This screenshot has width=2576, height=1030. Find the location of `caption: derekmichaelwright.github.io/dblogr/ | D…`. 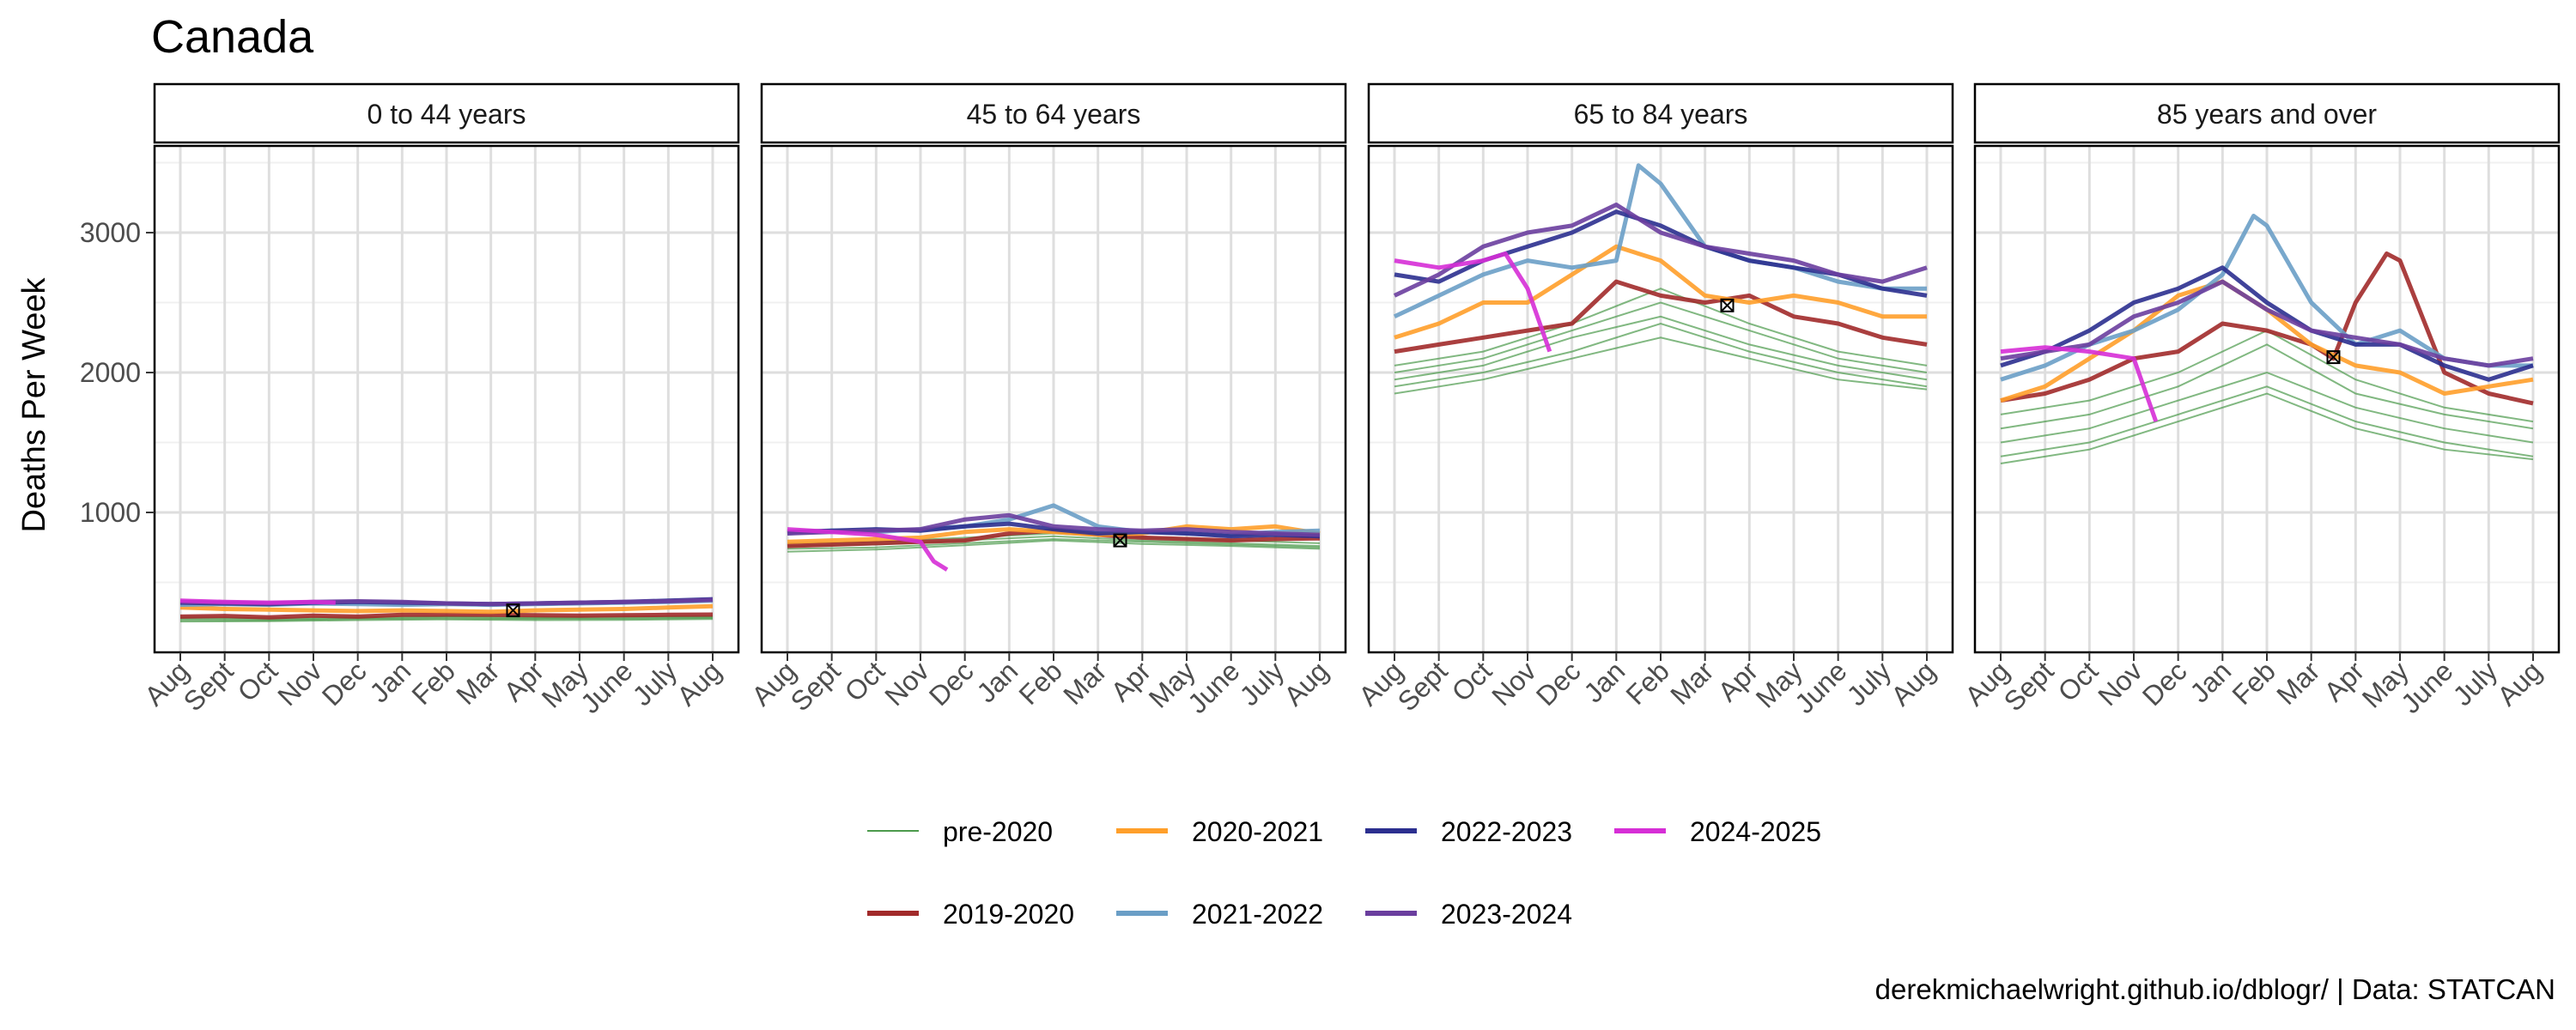

caption: derekmichaelwright.github.io/dblogr/ | D… is located at coordinates (2214, 989).